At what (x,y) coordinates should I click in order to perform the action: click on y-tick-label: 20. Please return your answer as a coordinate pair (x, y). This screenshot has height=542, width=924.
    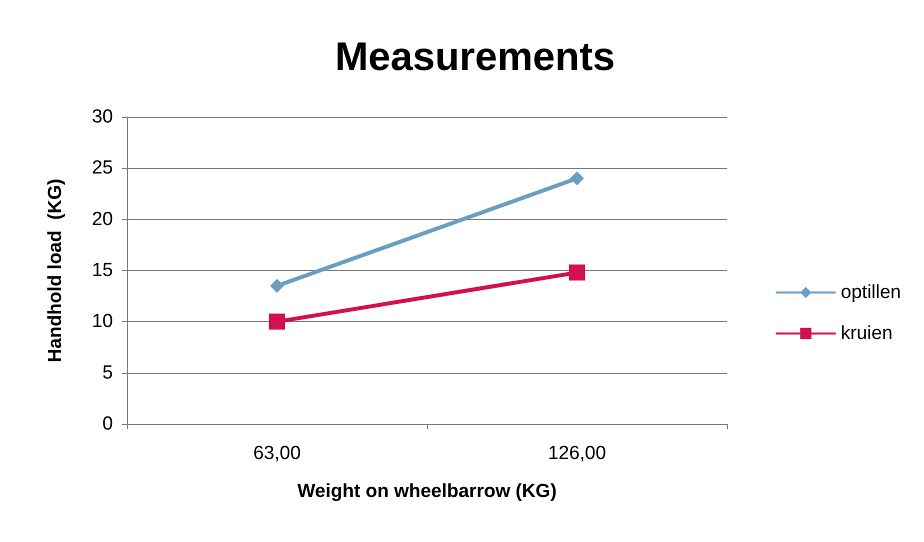
    Looking at the image, I should click on (102, 219).